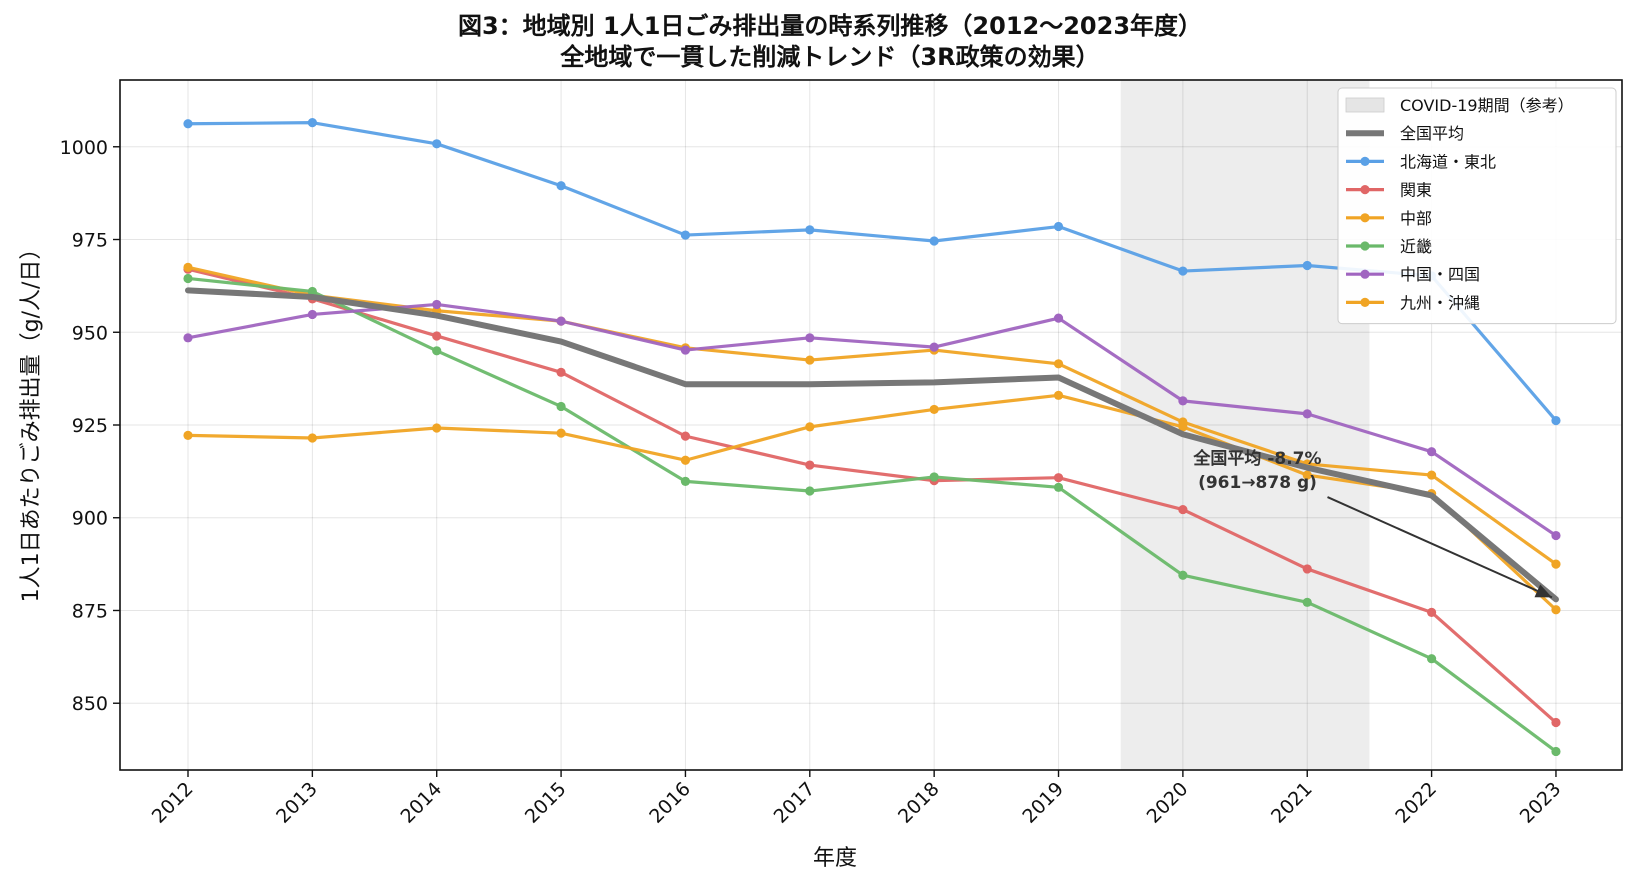  I want to click on y-axis-ticks: 850 875 900 925 950 975 1000, so click(90, 426).